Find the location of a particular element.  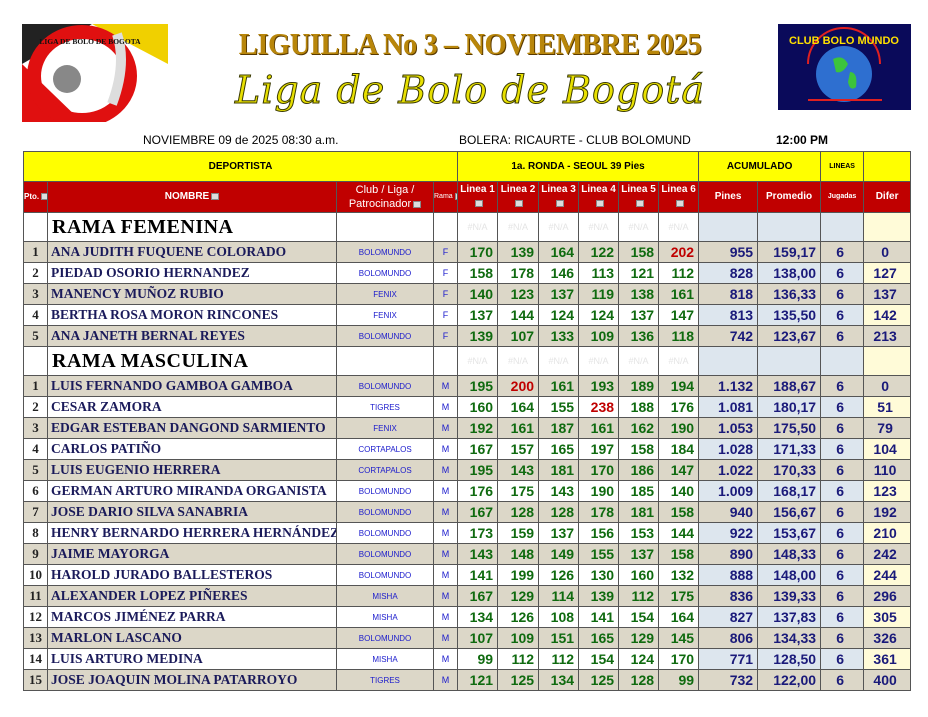

club: TIGRES is located at coordinates (385, 407).